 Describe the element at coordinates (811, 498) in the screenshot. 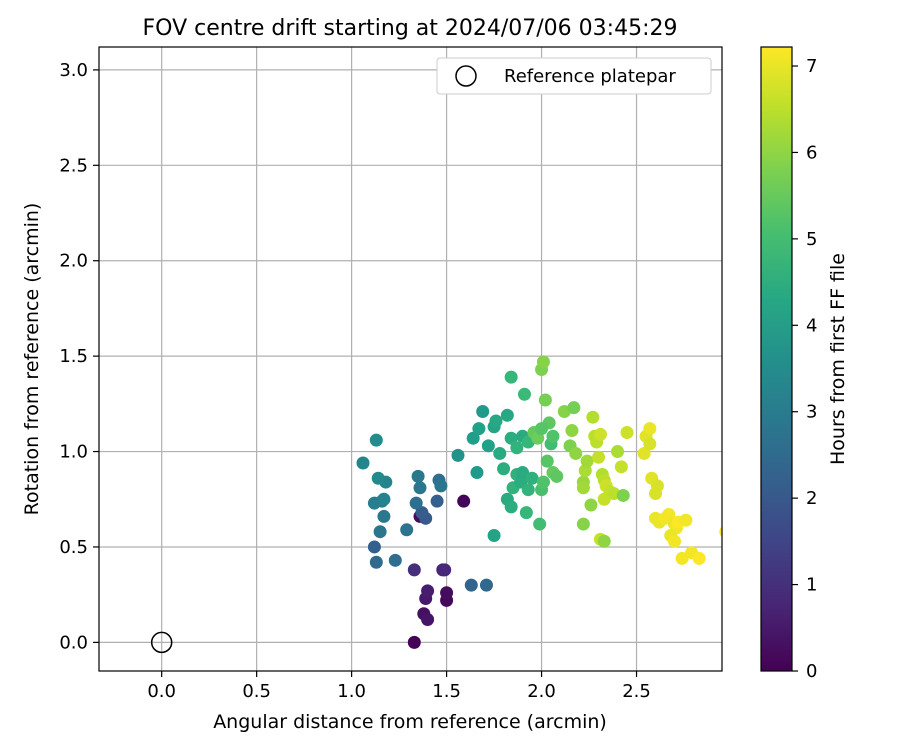

I see `colorbar-tick-label: 2` at that location.